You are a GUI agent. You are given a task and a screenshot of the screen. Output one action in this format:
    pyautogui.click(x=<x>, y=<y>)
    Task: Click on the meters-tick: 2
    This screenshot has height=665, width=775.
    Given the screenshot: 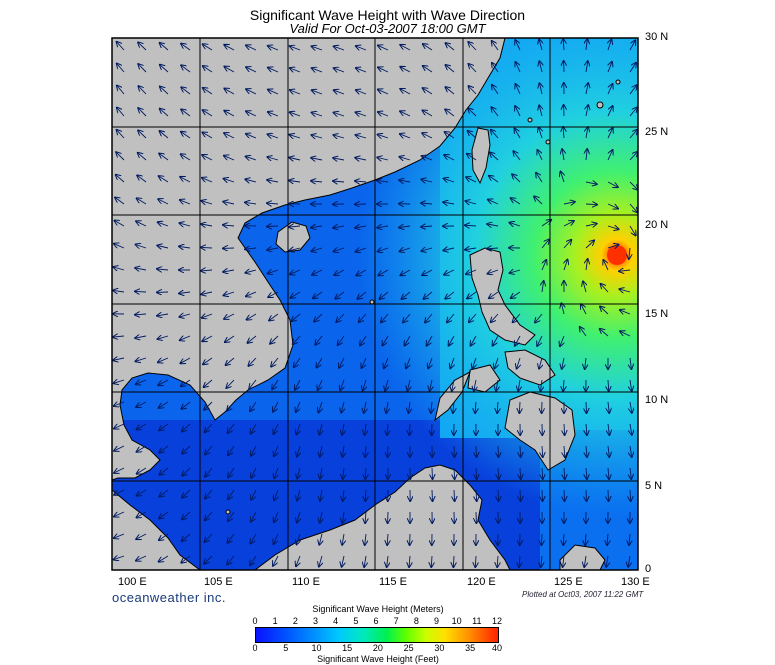 What is the action you would take?
    pyautogui.click(x=295, y=621)
    